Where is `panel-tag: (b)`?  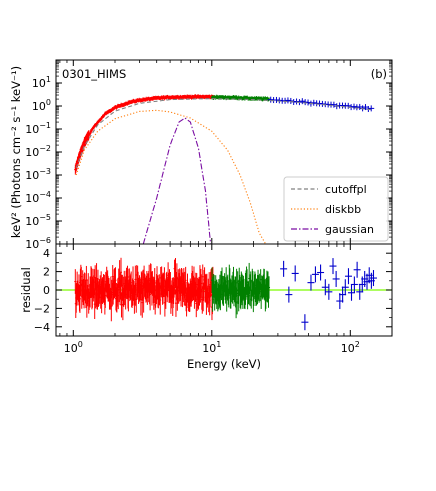
panel-tag: (b) is located at coordinates (379, 74).